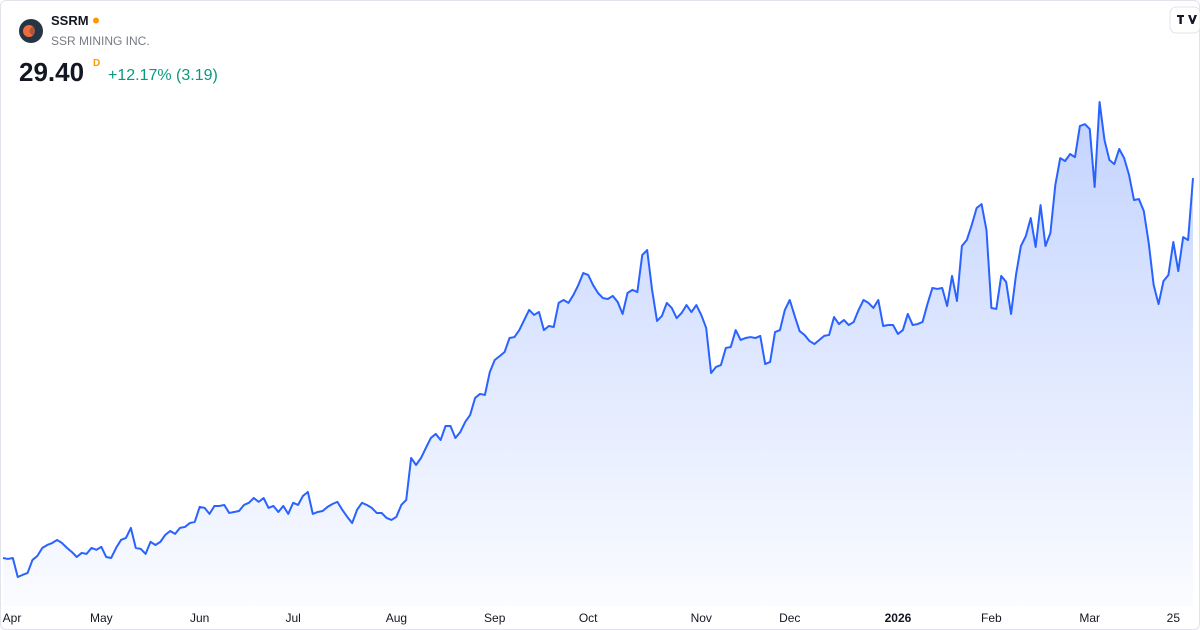 This screenshot has height=630, width=1200. Describe the element at coordinates (199, 618) in the screenshot. I see `x-tick-label: Jun` at that location.